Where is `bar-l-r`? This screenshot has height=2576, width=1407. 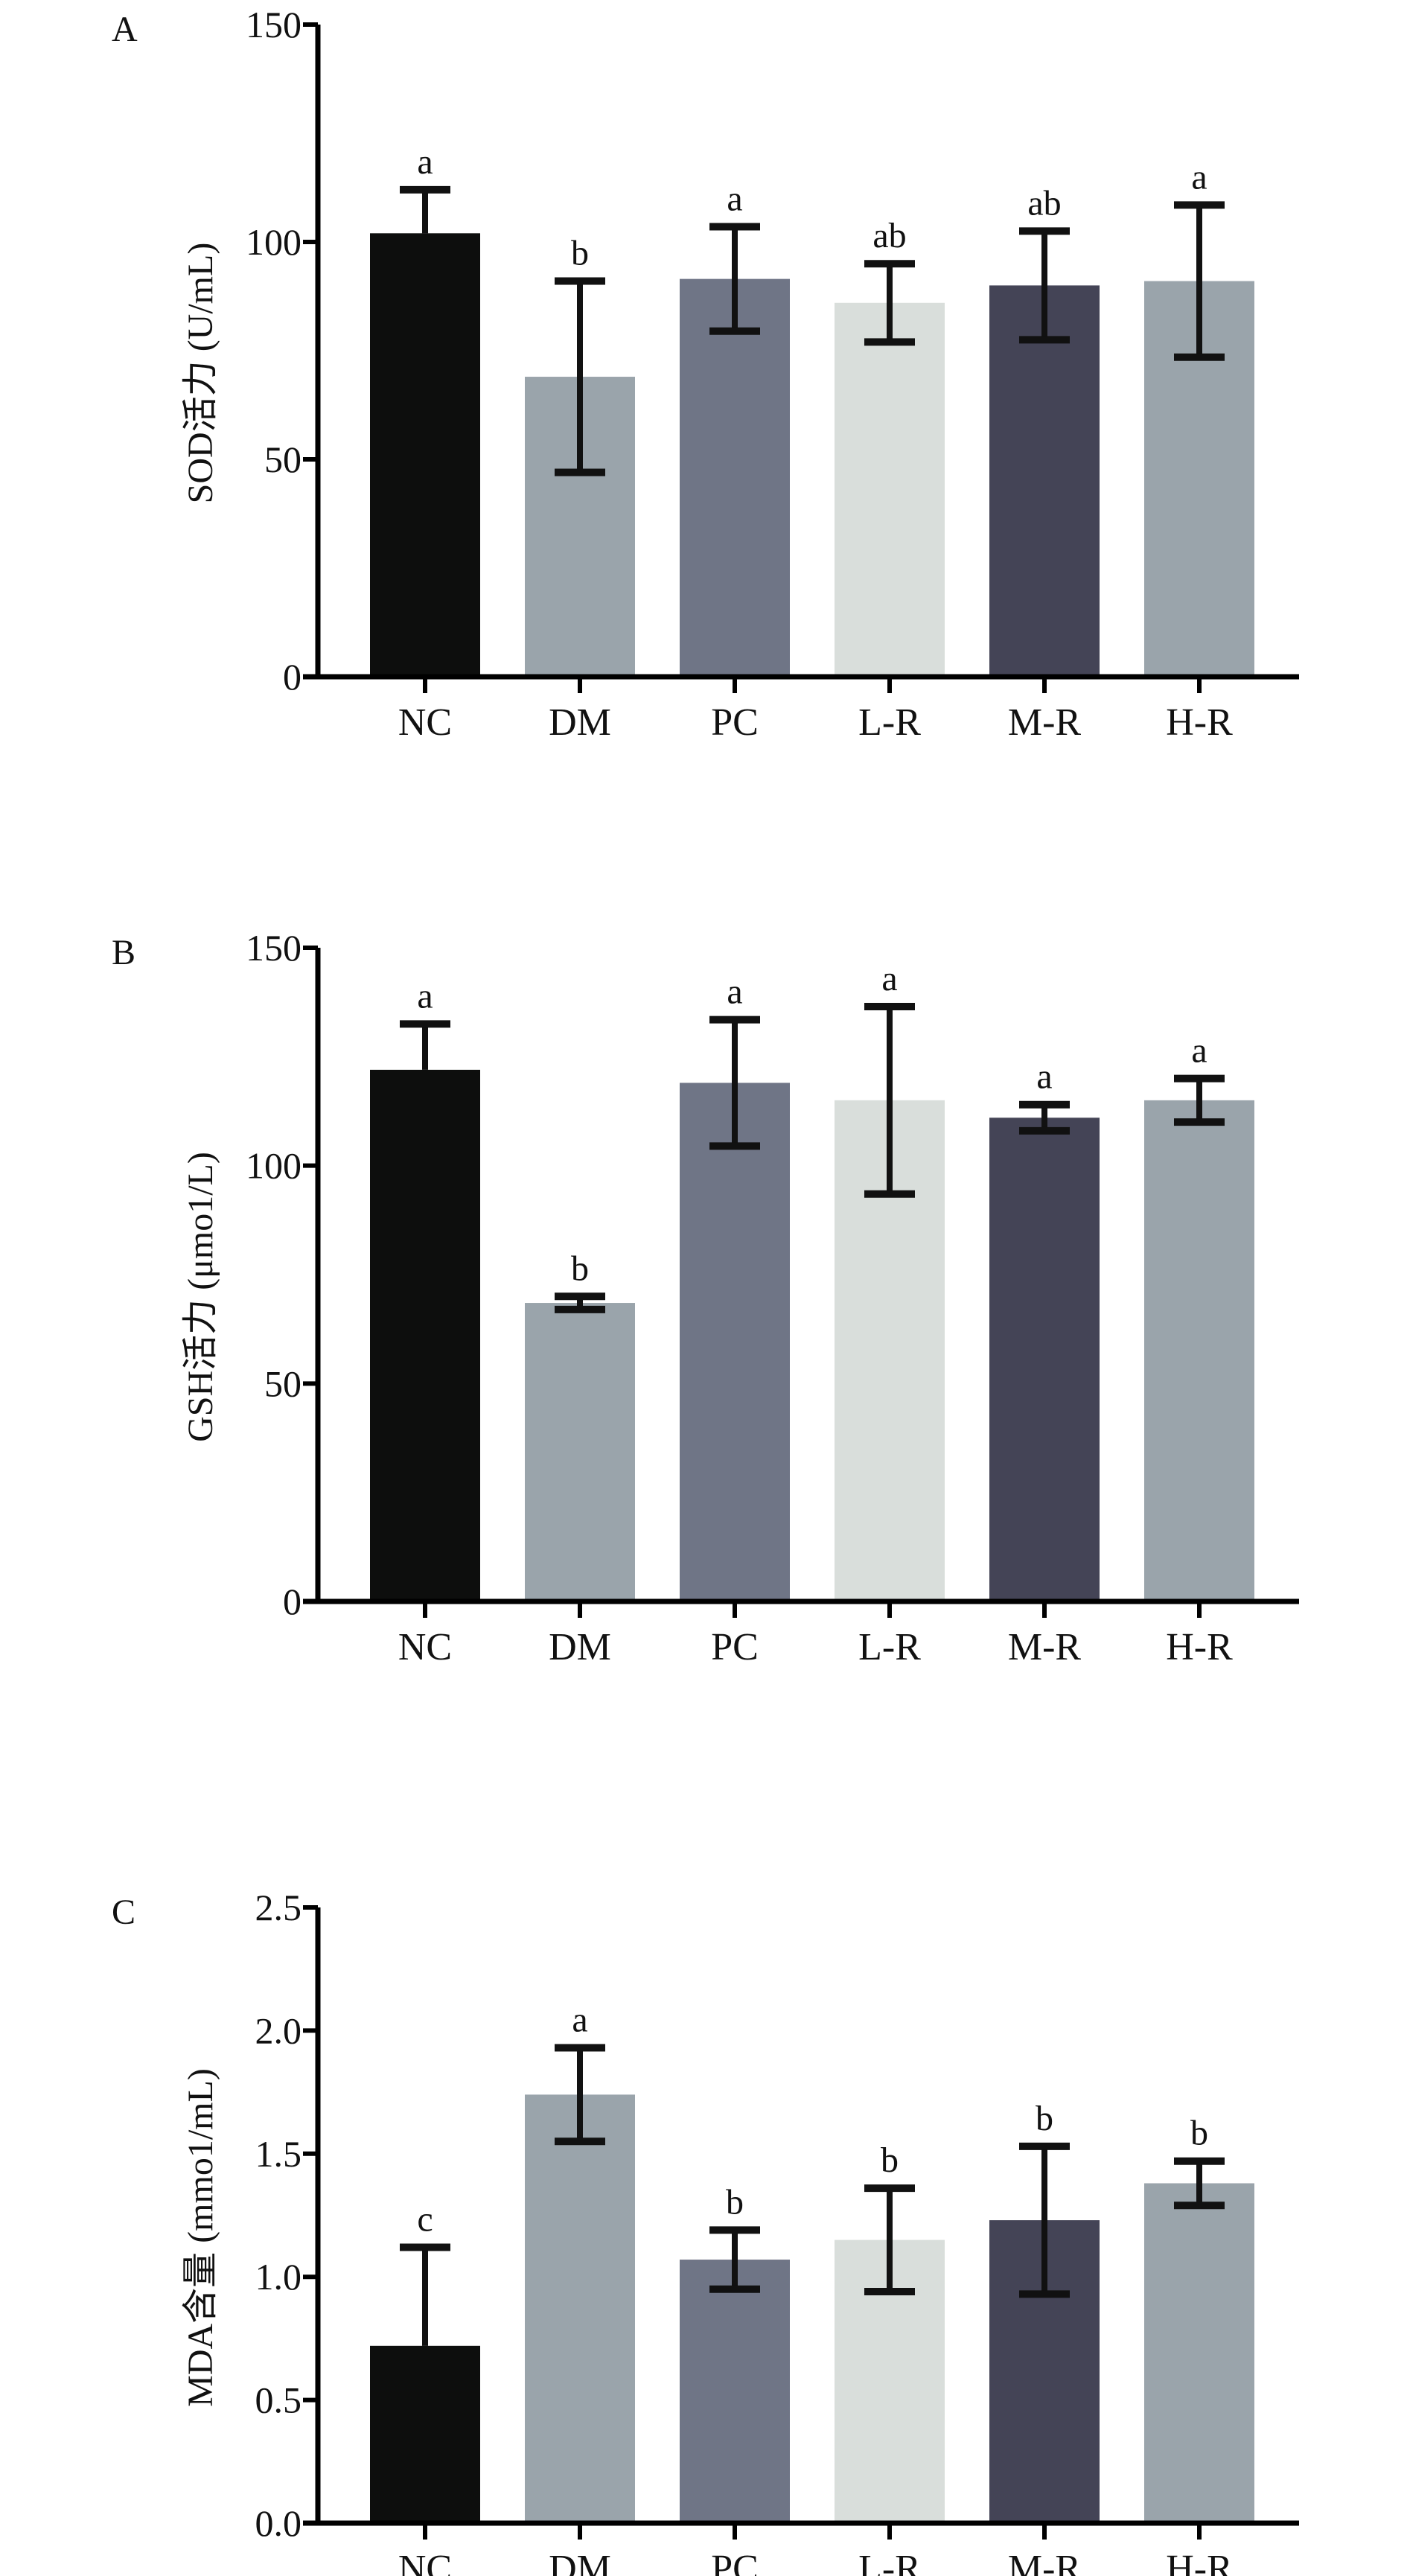
bar-l-r is located at coordinates (890, 489).